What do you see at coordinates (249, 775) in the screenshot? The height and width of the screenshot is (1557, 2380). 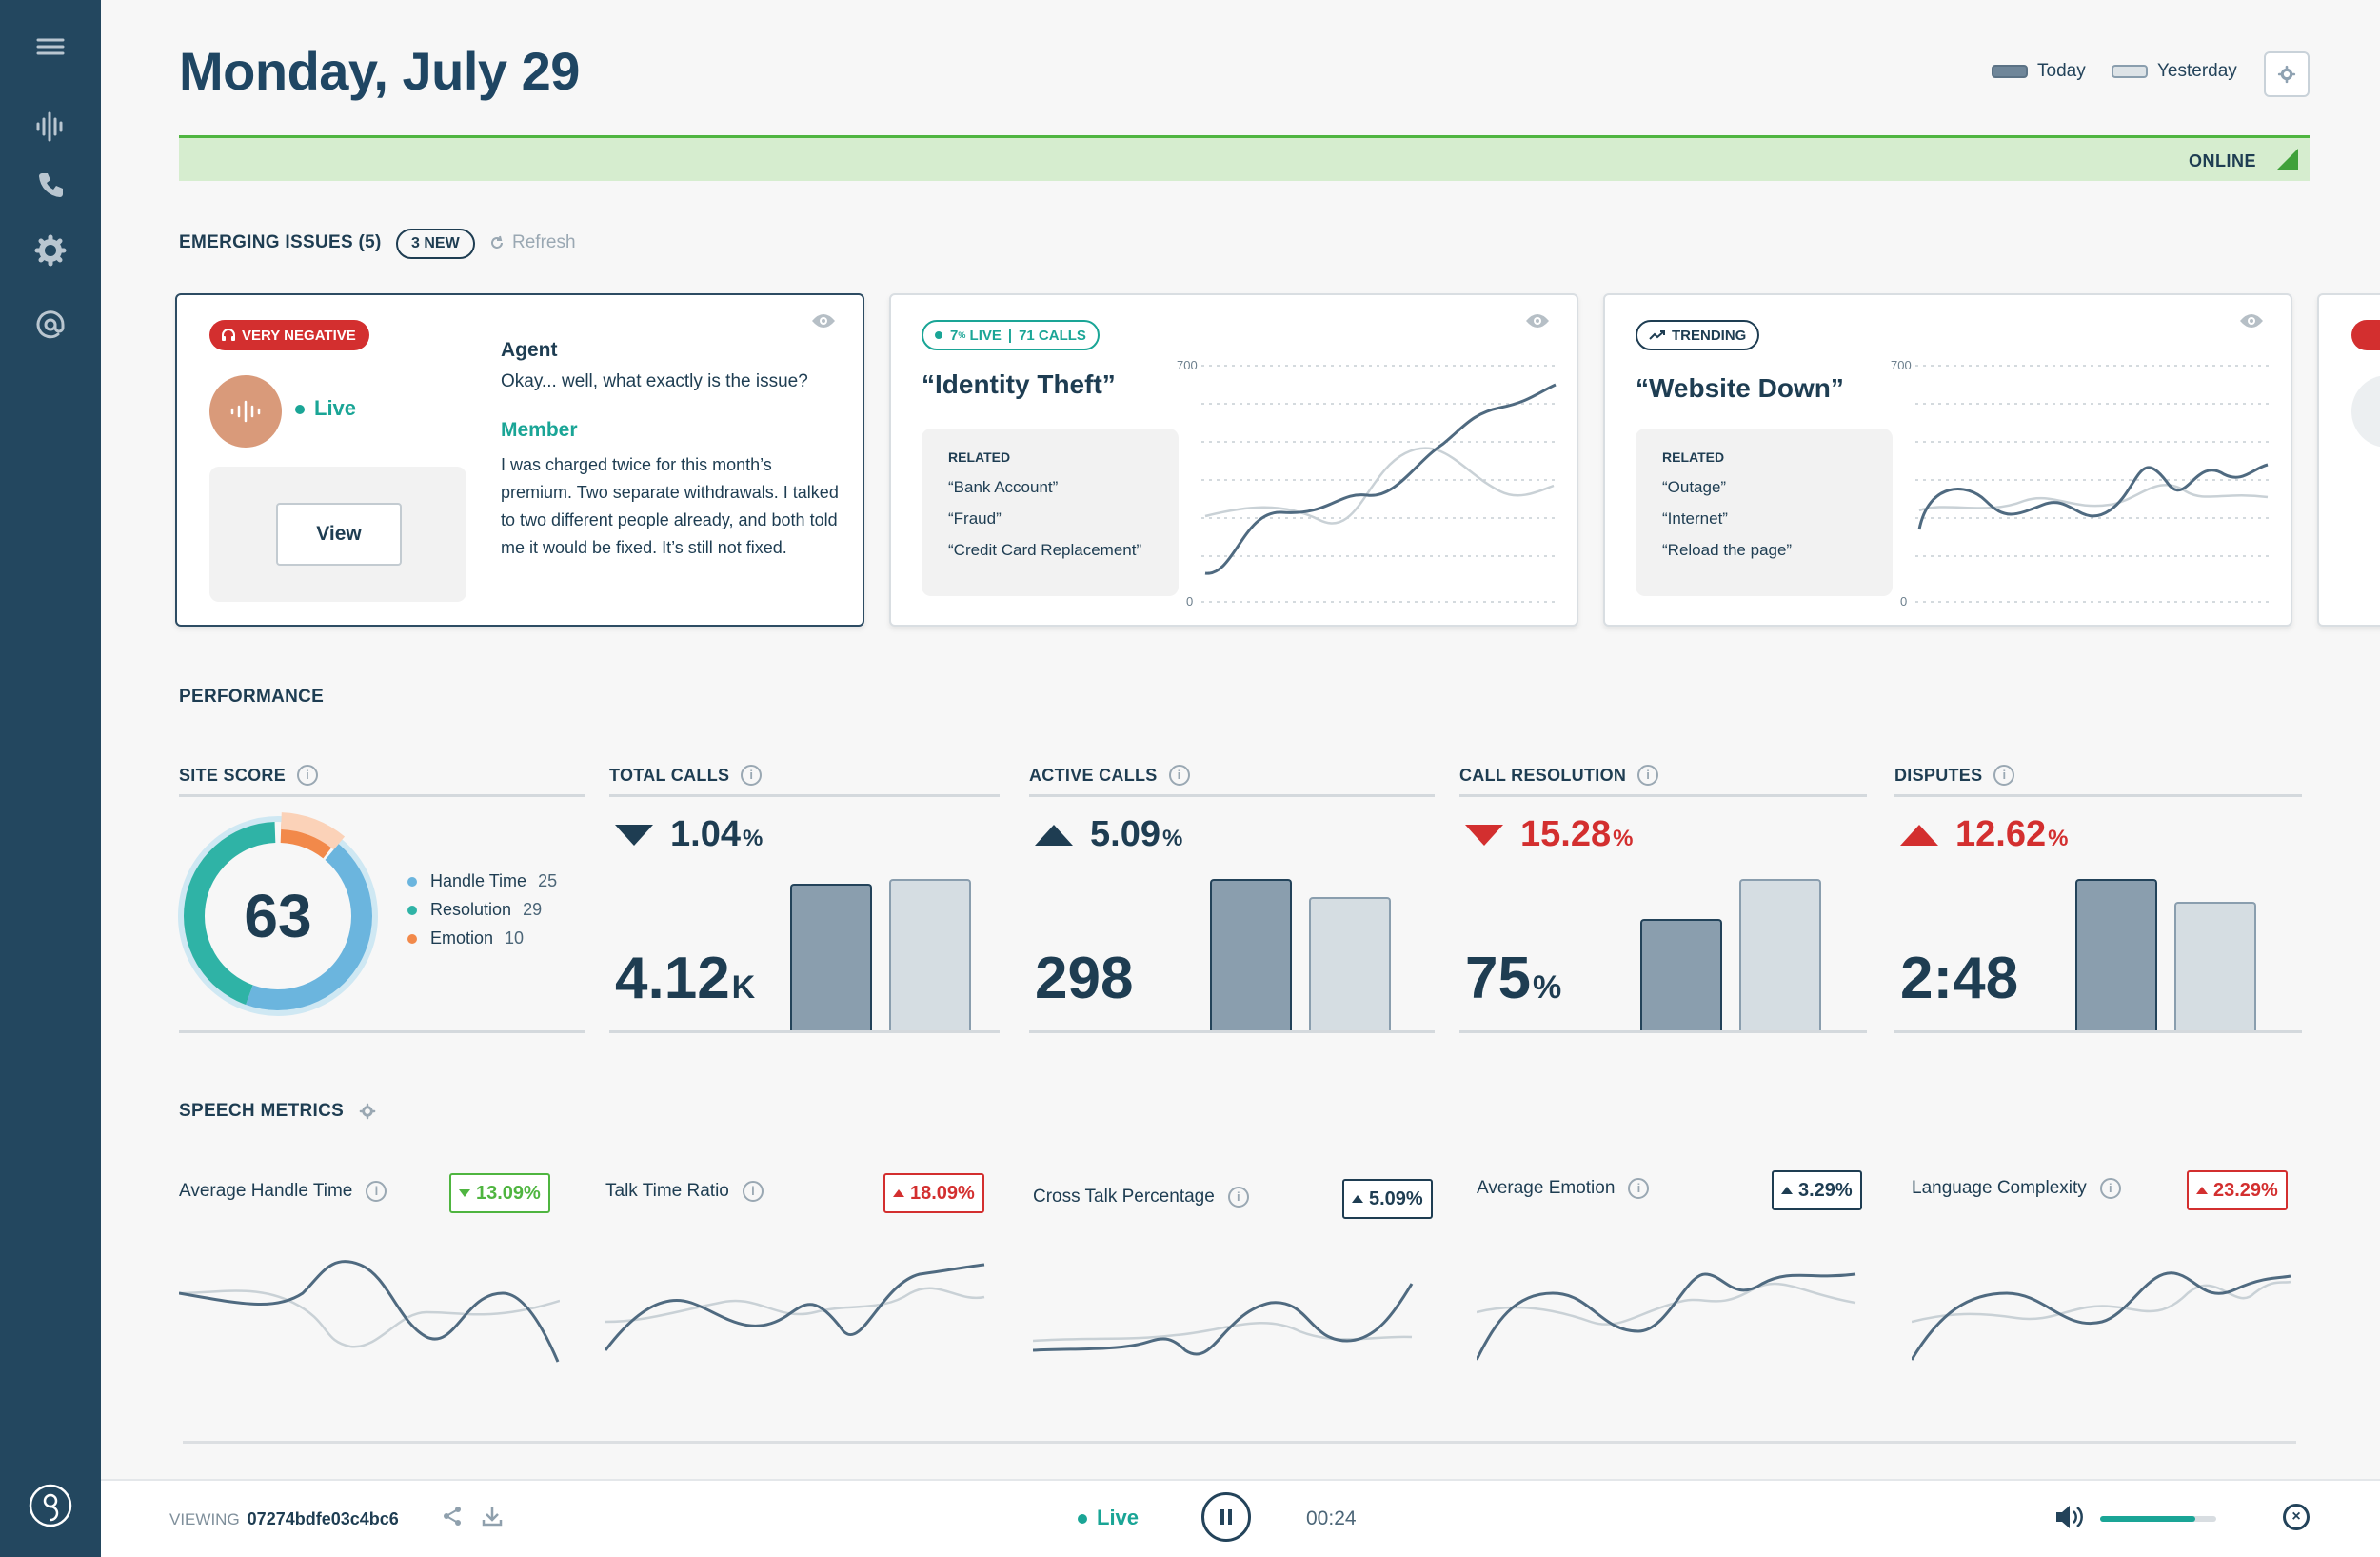 I see `site-score-header: SITE SCORE i` at bounding box center [249, 775].